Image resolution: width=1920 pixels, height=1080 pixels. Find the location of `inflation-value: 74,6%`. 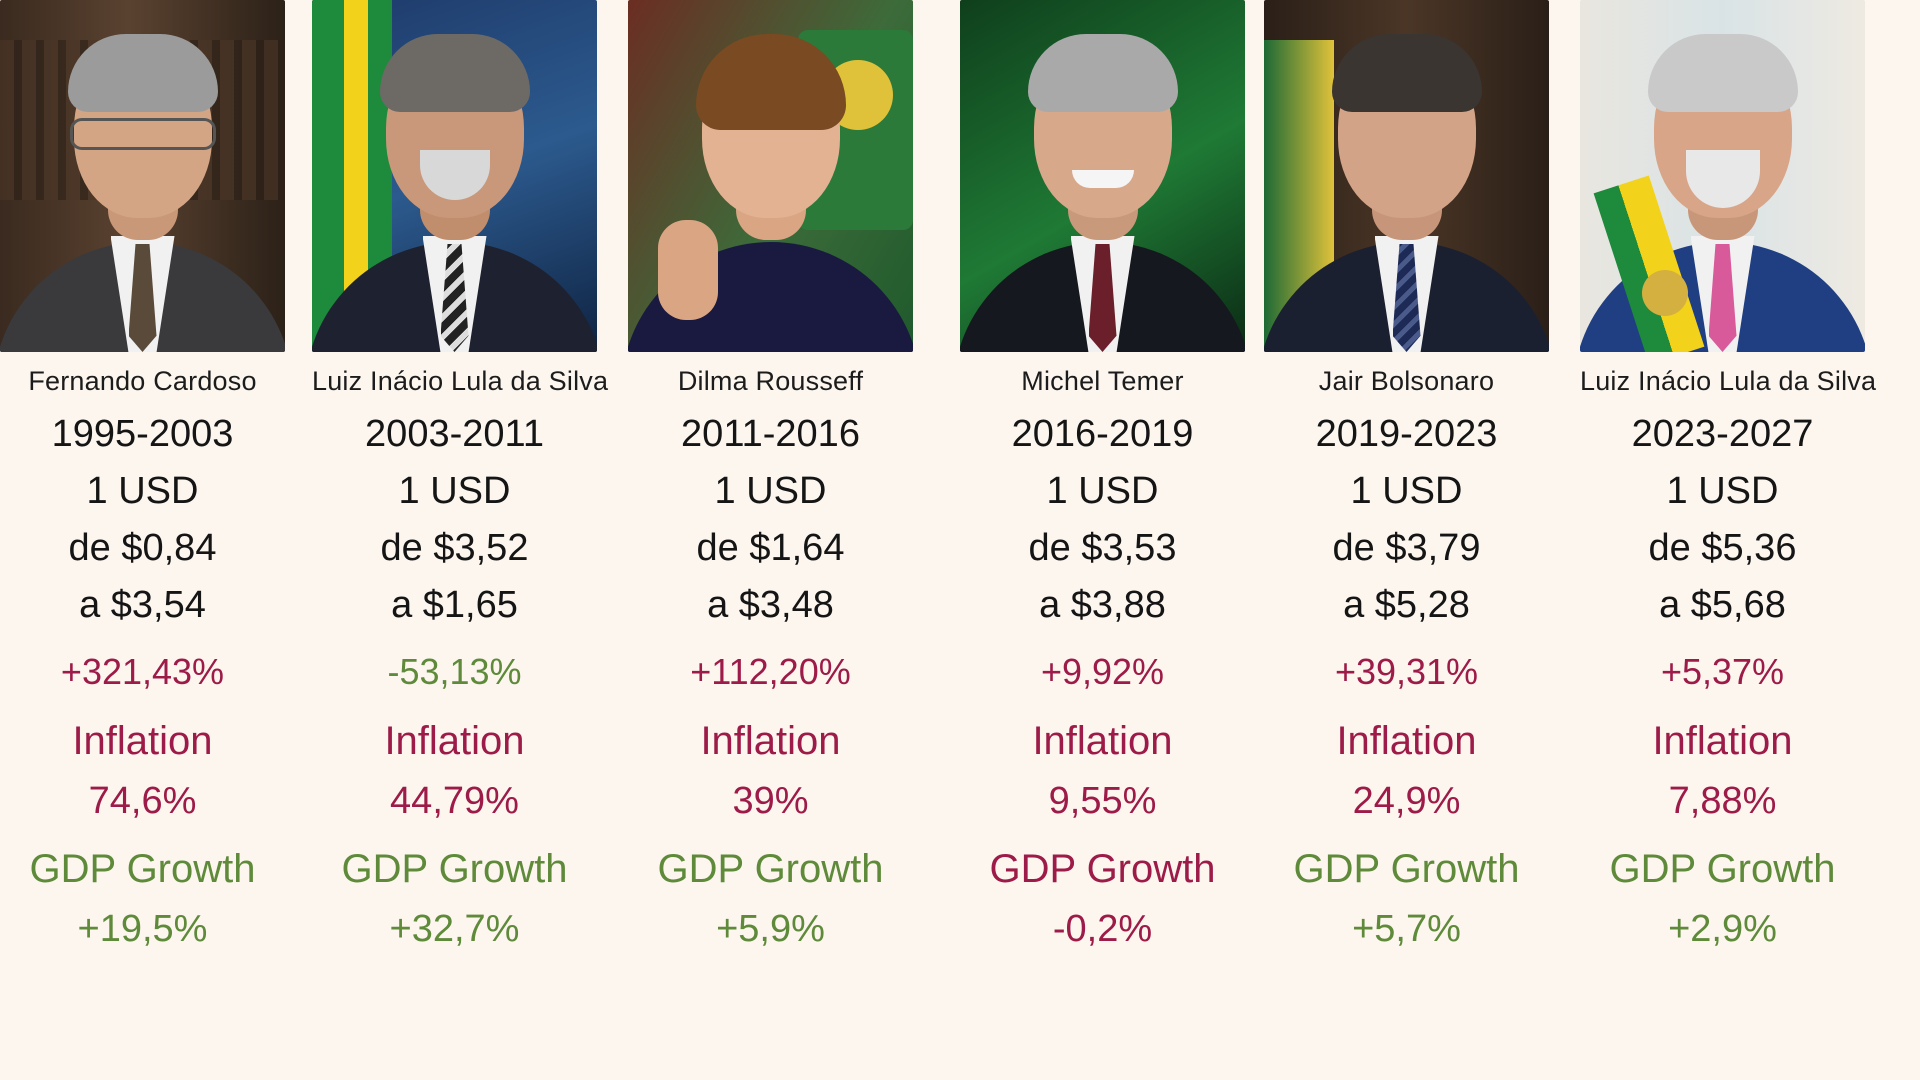

inflation-value: 74,6% is located at coordinates (142, 801).